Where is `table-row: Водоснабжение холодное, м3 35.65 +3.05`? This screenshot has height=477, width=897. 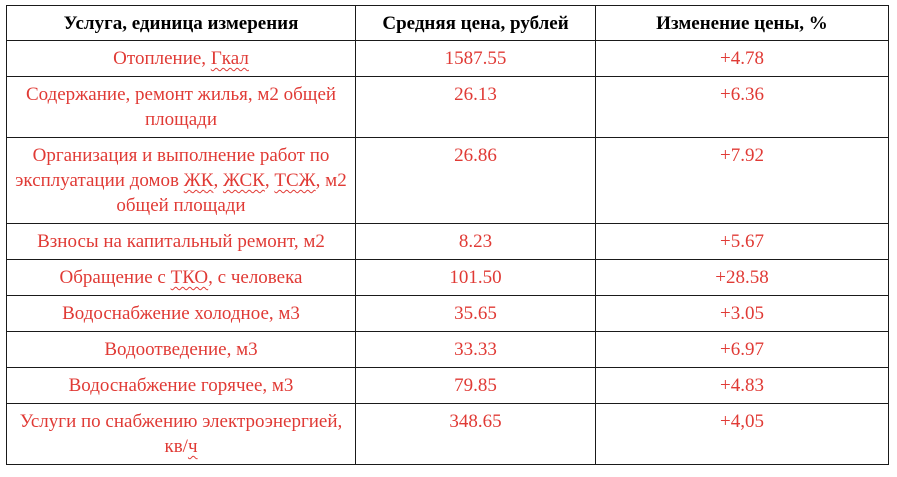
table-row: Водоснабжение холодное, м3 35.65 +3.05 is located at coordinates (447, 313).